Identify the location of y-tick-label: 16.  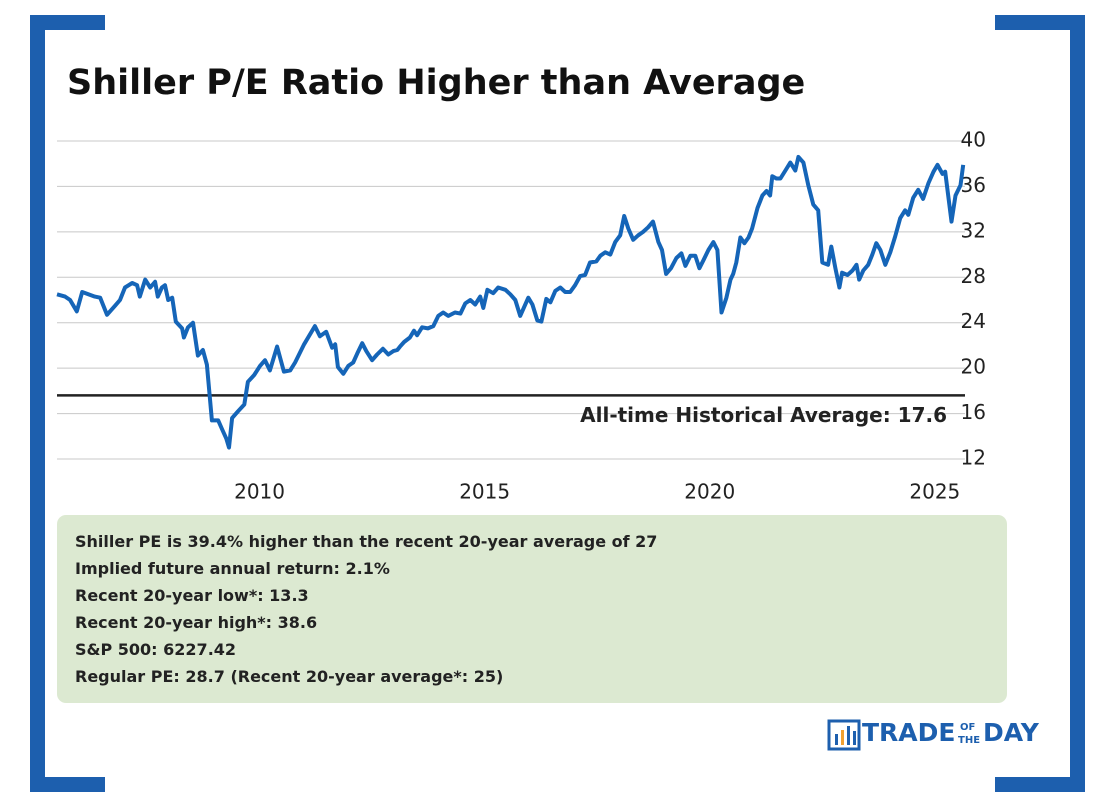
(973, 412).